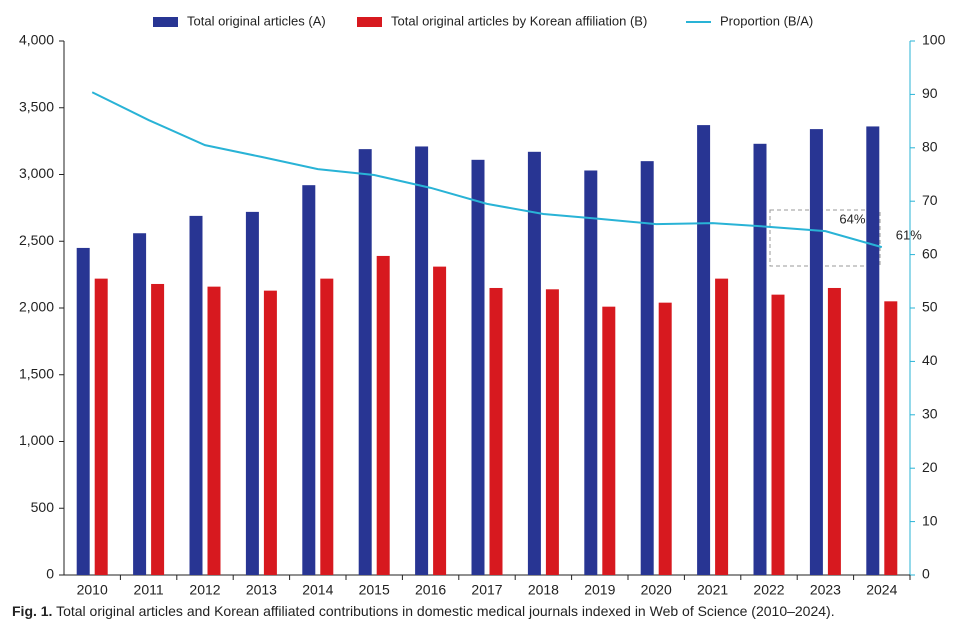 This screenshot has height=632, width=960. I want to click on y2-tick-label: 80, so click(930, 147).